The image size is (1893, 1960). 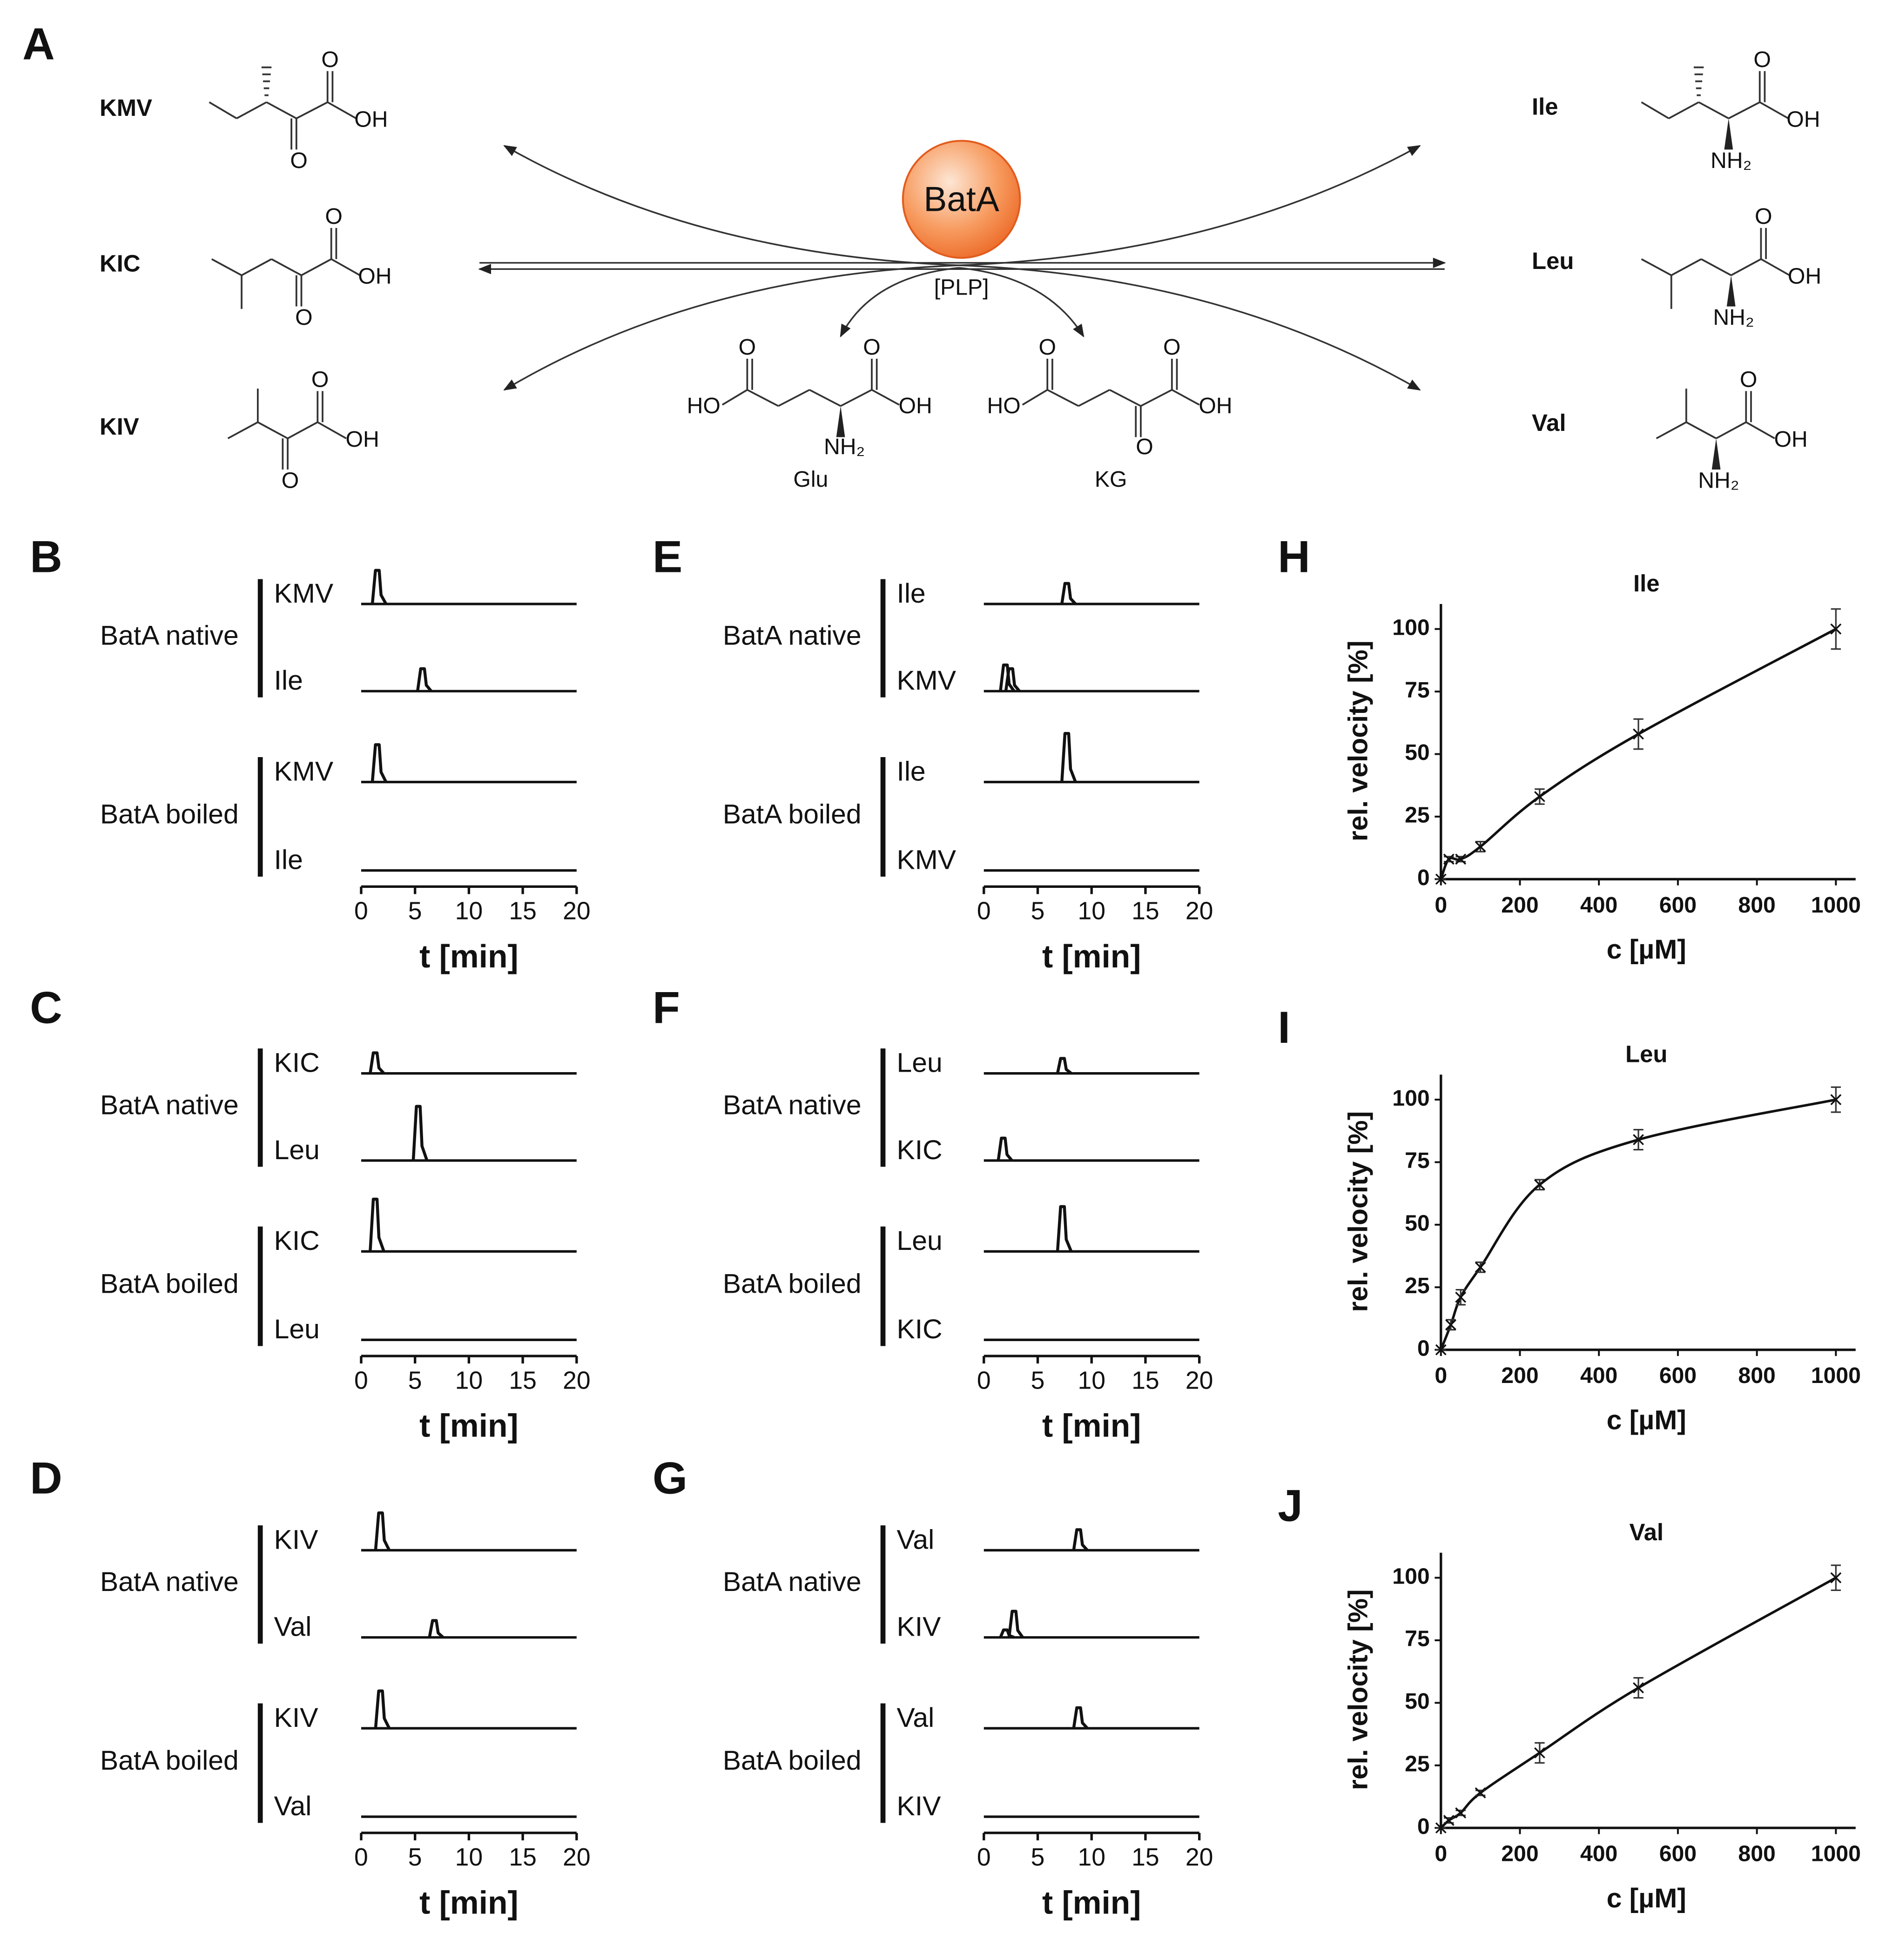 What do you see at coordinates (1417, 1701) in the screenshot?
I see `y-tick-label: 50` at bounding box center [1417, 1701].